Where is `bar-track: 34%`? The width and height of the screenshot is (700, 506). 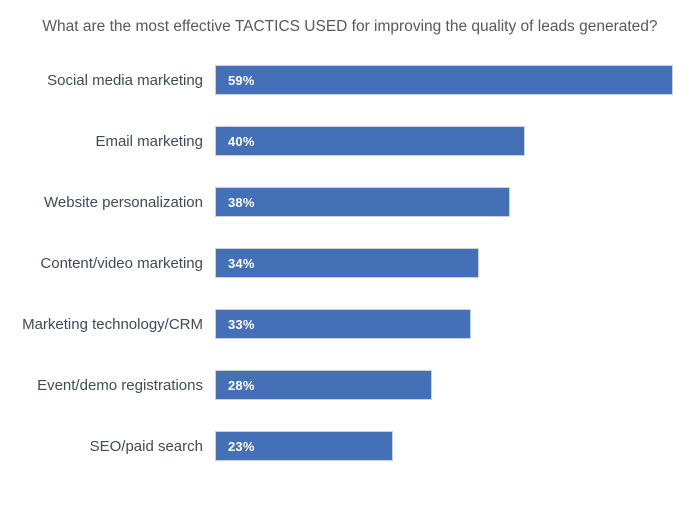 bar-track: 34% is located at coordinates (453, 263).